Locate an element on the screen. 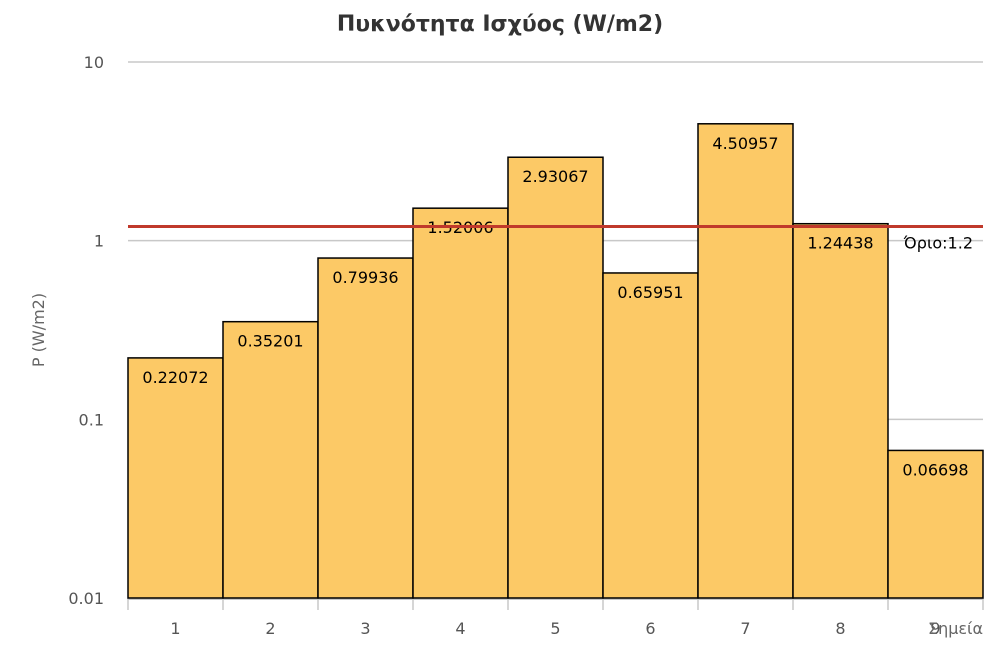  x-tick-labels: 1 2 3 4 5 6 7 8 9 is located at coordinates (555, 628).